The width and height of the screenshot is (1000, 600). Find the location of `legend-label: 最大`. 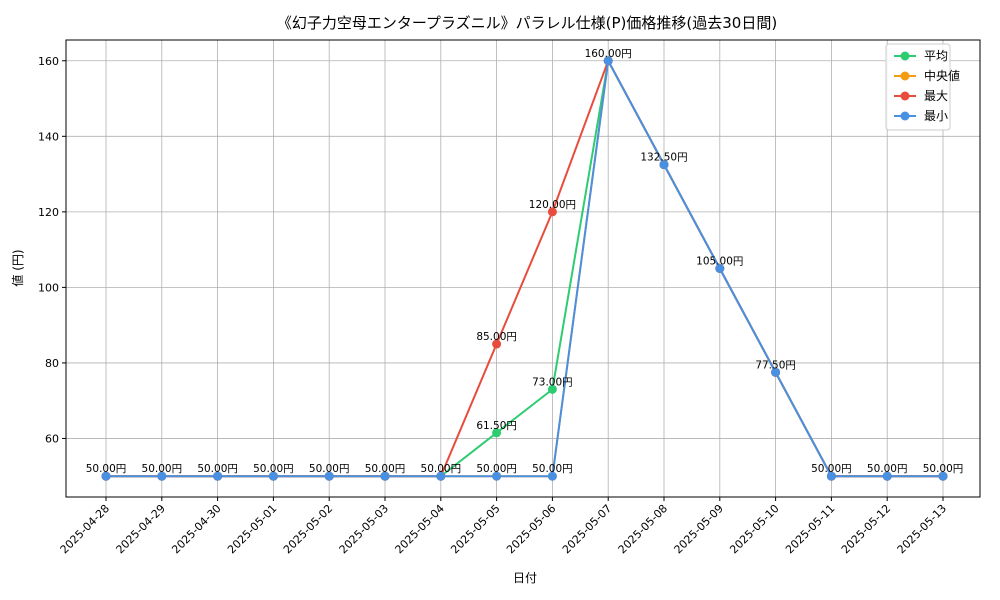

legend-label: 最大 is located at coordinates (936, 96).